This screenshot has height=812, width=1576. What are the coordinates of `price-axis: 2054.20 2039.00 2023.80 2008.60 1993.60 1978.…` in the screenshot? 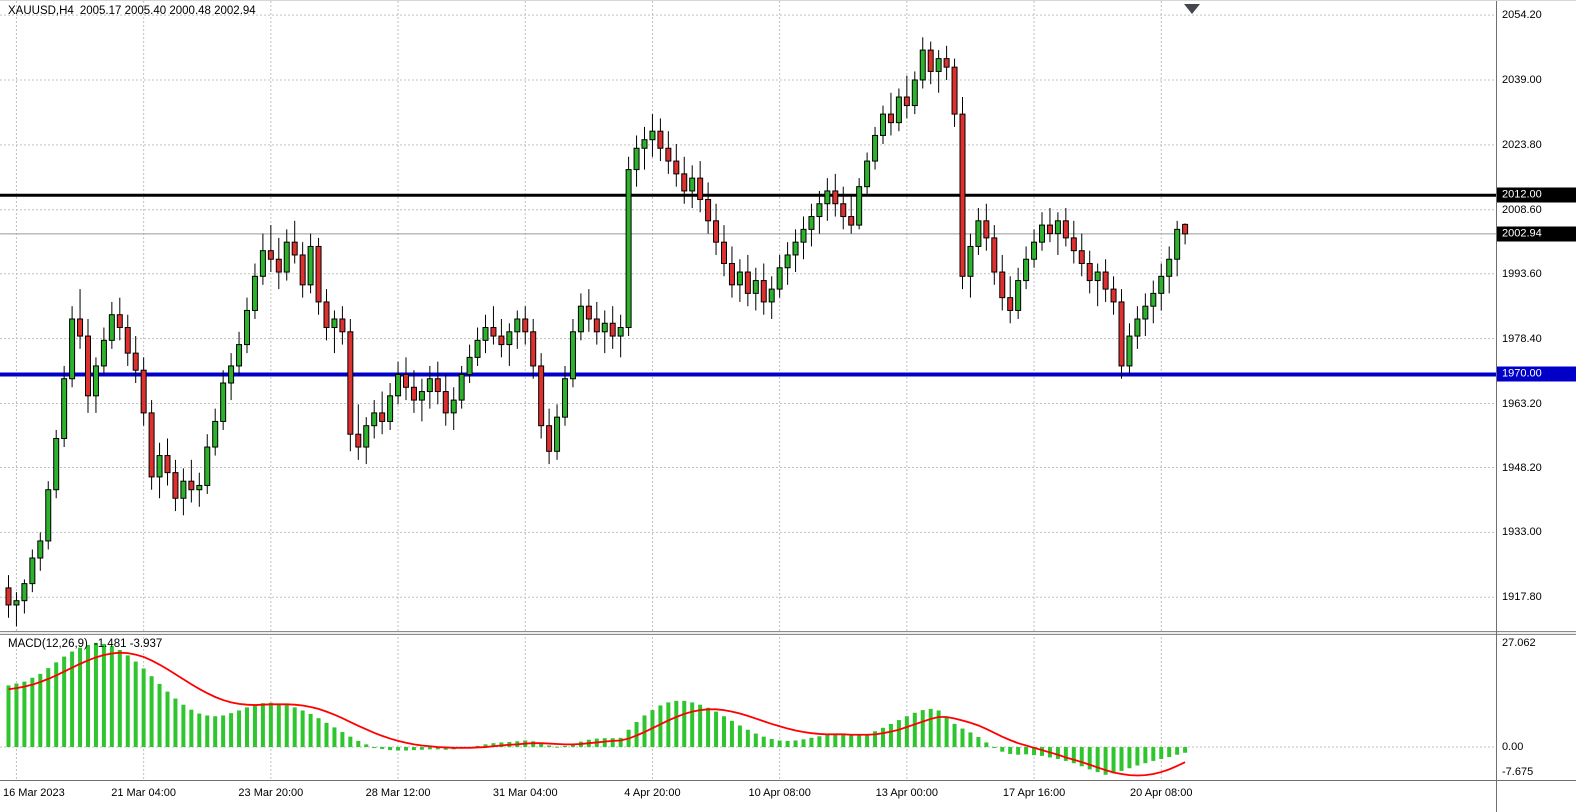 It's located at (1536, 406).